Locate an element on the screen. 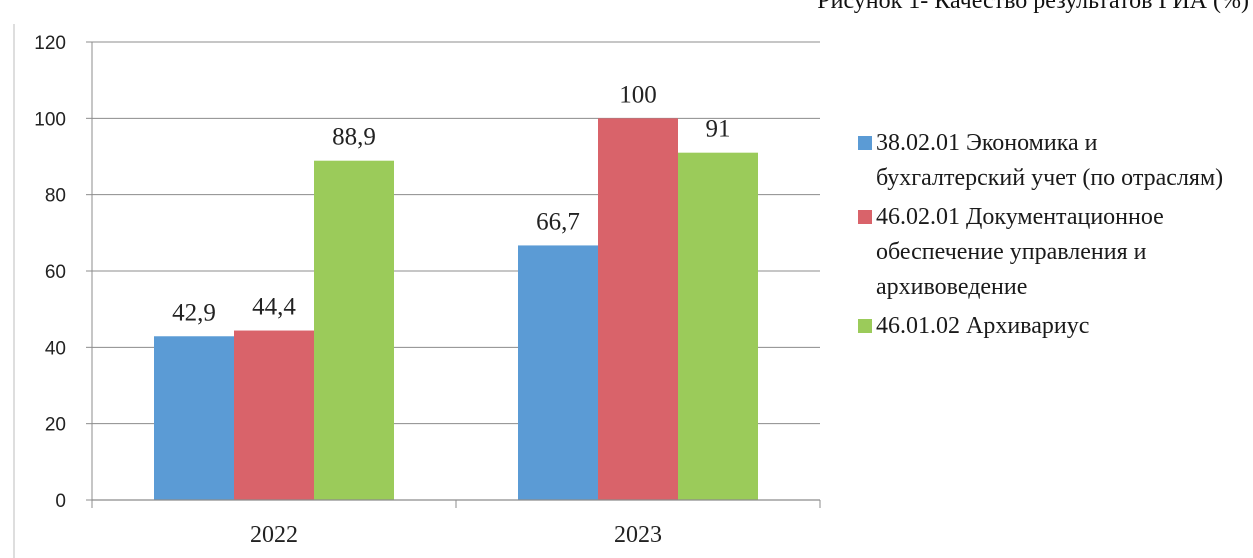 This screenshot has height=558, width=1253. x-tick-label: 2023 is located at coordinates (638, 535).